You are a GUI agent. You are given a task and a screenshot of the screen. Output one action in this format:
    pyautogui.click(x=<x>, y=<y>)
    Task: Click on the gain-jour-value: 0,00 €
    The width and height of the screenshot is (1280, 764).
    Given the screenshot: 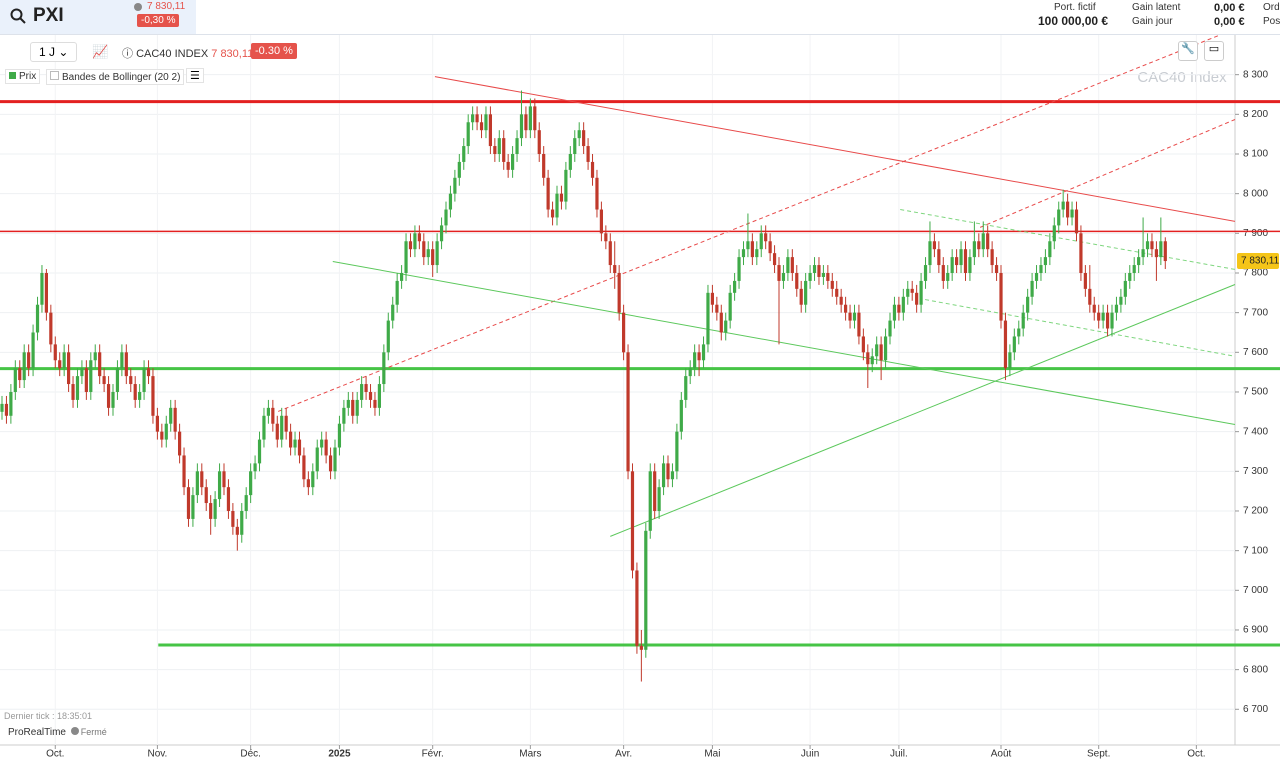 What is the action you would take?
    pyautogui.click(x=1229, y=22)
    